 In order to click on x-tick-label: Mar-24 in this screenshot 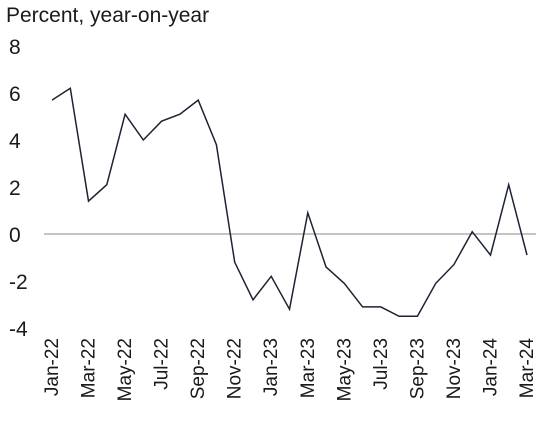, I will do `click(527, 368)`.